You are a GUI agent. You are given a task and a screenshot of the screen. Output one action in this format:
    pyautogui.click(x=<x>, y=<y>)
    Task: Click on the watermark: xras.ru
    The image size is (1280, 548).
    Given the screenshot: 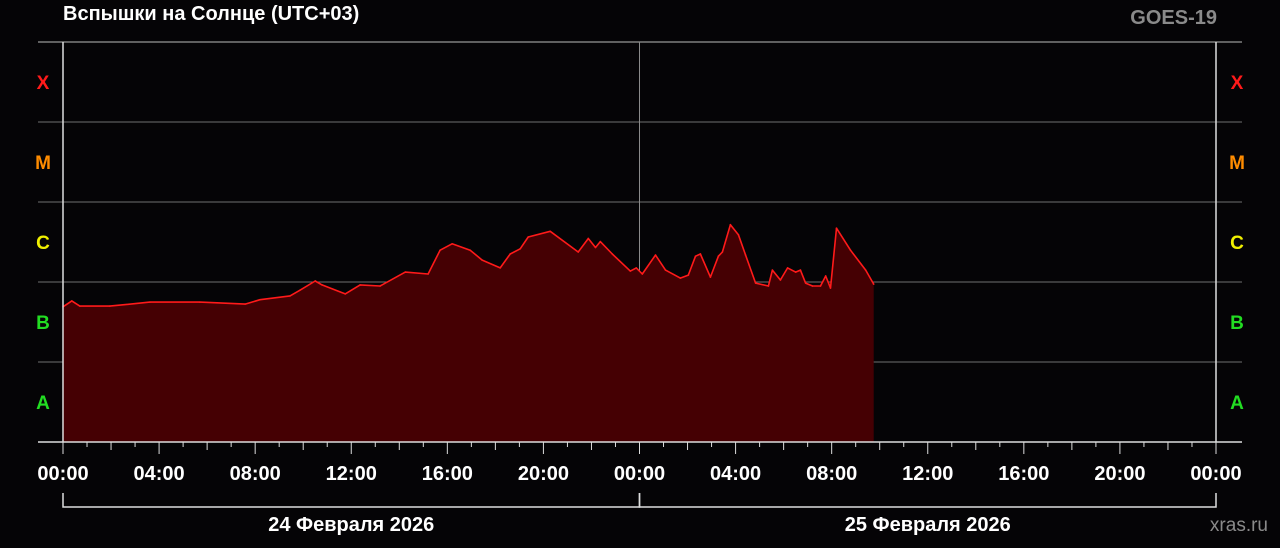 What is the action you would take?
    pyautogui.click(x=1239, y=525)
    